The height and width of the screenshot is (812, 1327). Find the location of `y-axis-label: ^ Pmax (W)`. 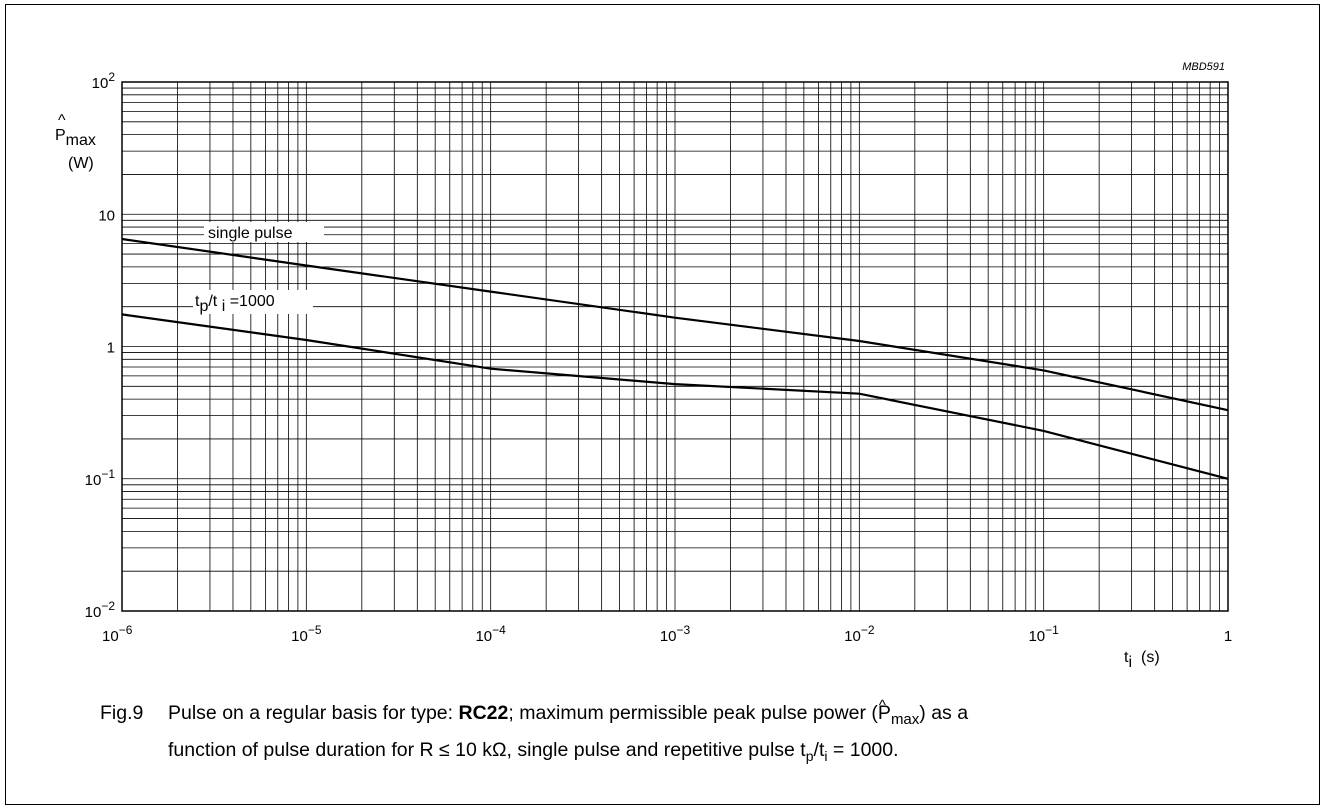

y-axis-label: ^ Pmax (W) is located at coordinates (75, 142).